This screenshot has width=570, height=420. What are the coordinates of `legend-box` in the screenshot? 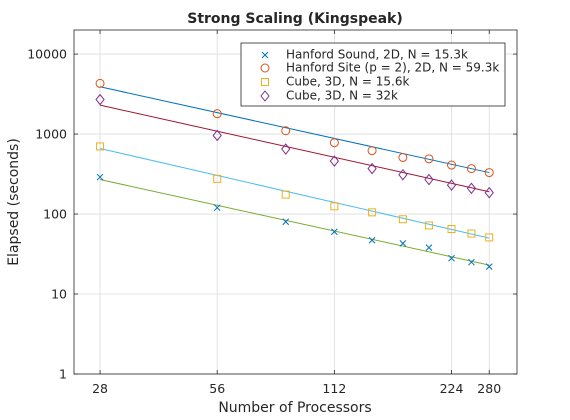 It's located at (373, 74).